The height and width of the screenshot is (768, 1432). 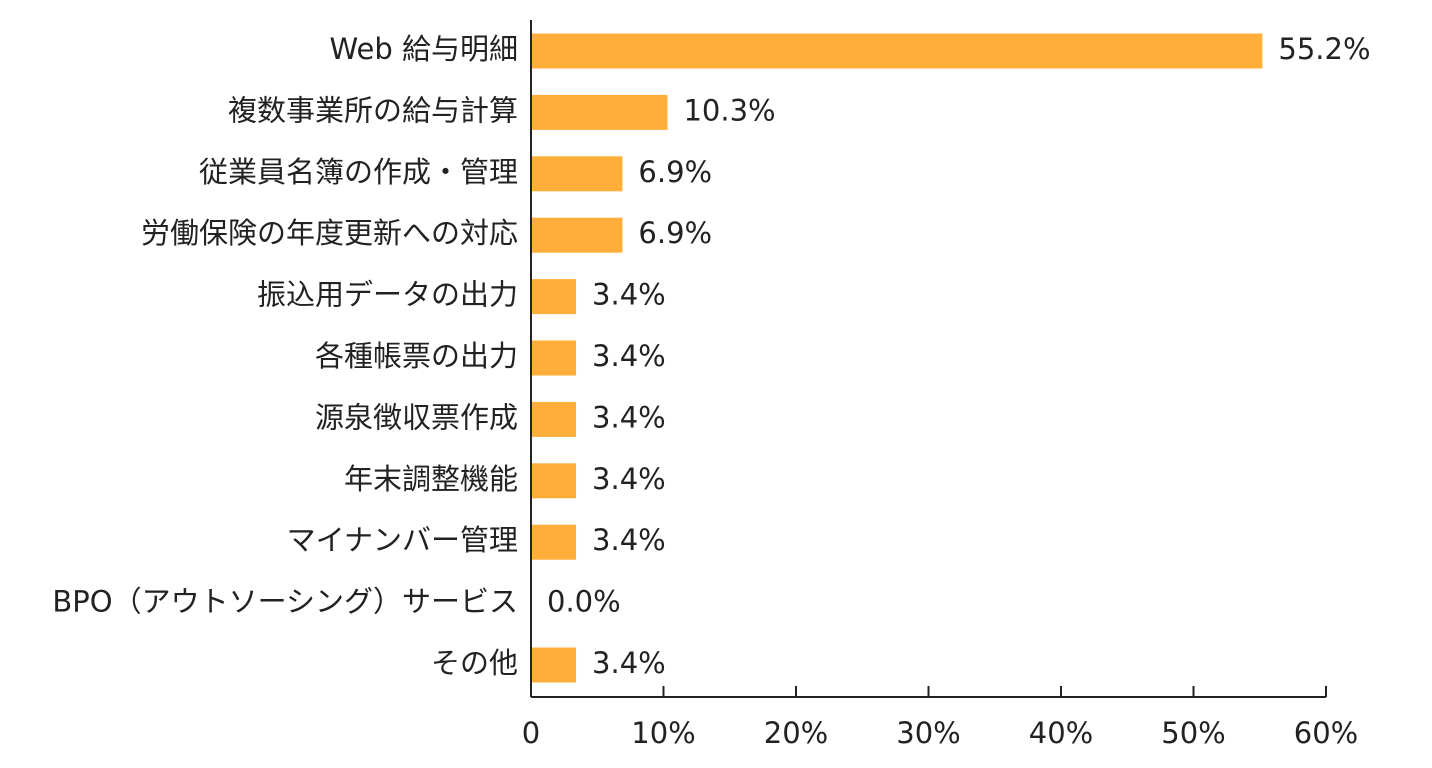 What do you see at coordinates (387, 295) in the screenshot?
I see `category-label-4: 振込用データの出力` at bounding box center [387, 295].